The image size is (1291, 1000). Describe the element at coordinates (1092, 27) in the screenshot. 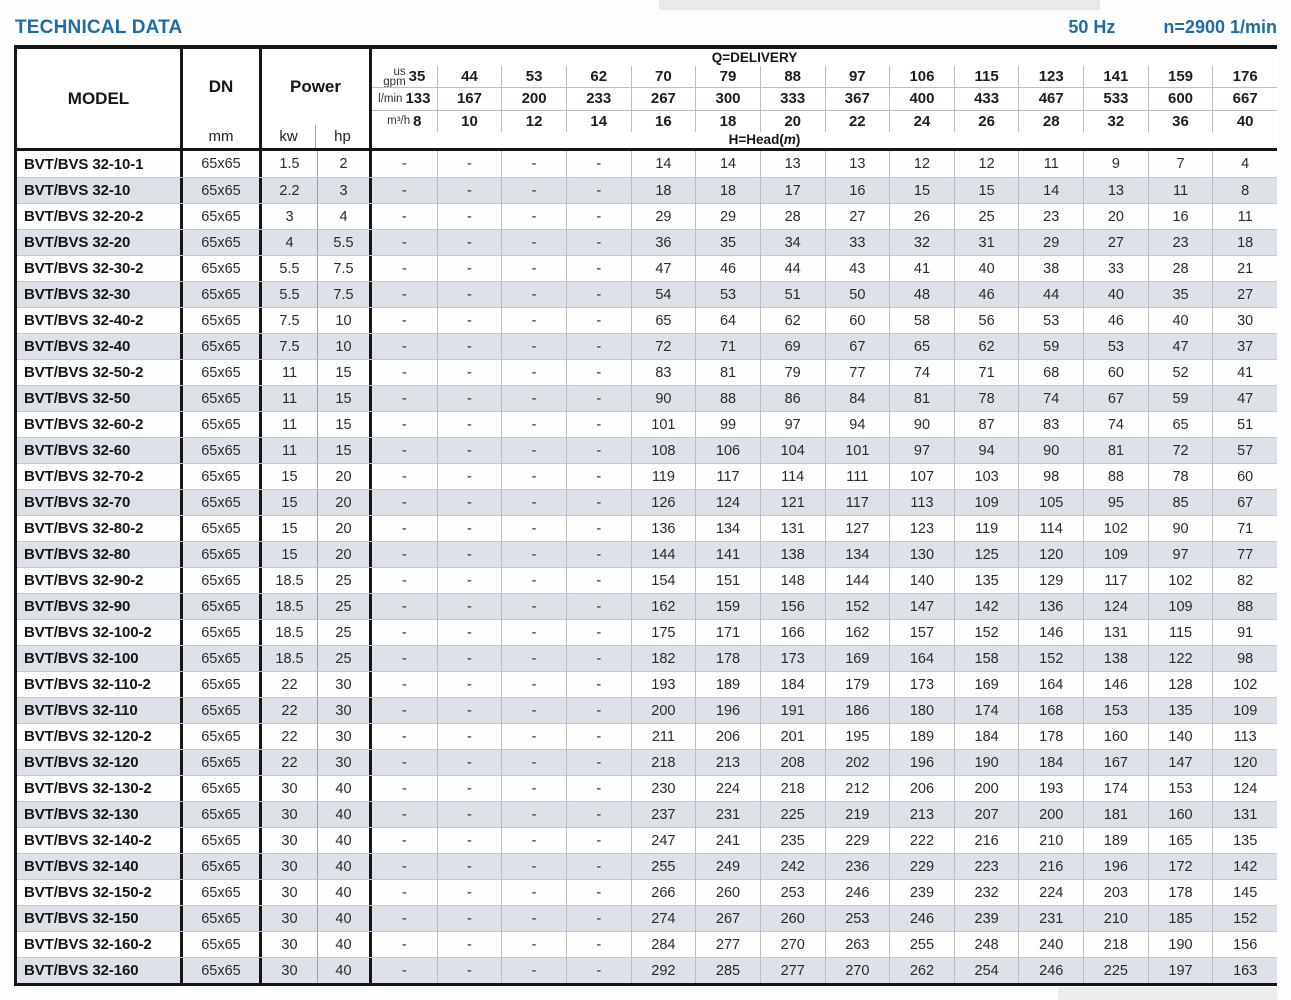

I see `frequency-label: 50 Hz` at that location.